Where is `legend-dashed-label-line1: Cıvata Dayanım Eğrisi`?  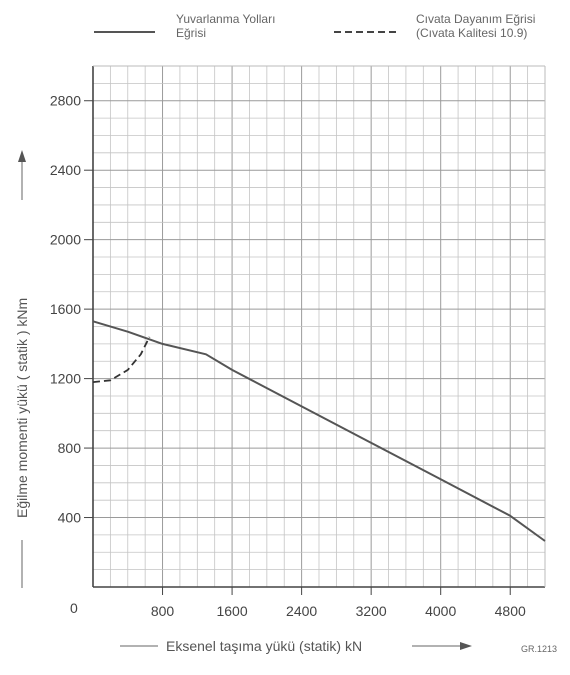 legend-dashed-label-line1: Cıvata Dayanım Eğrisi is located at coordinates (476, 19).